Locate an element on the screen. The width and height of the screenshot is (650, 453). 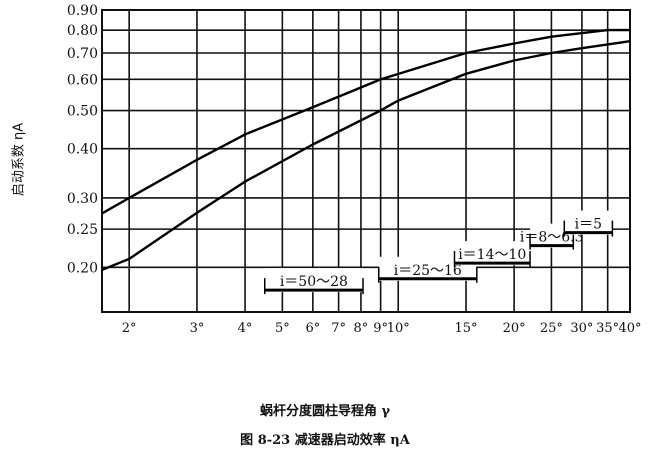
x-tick-label: 40° is located at coordinates (629, 328).